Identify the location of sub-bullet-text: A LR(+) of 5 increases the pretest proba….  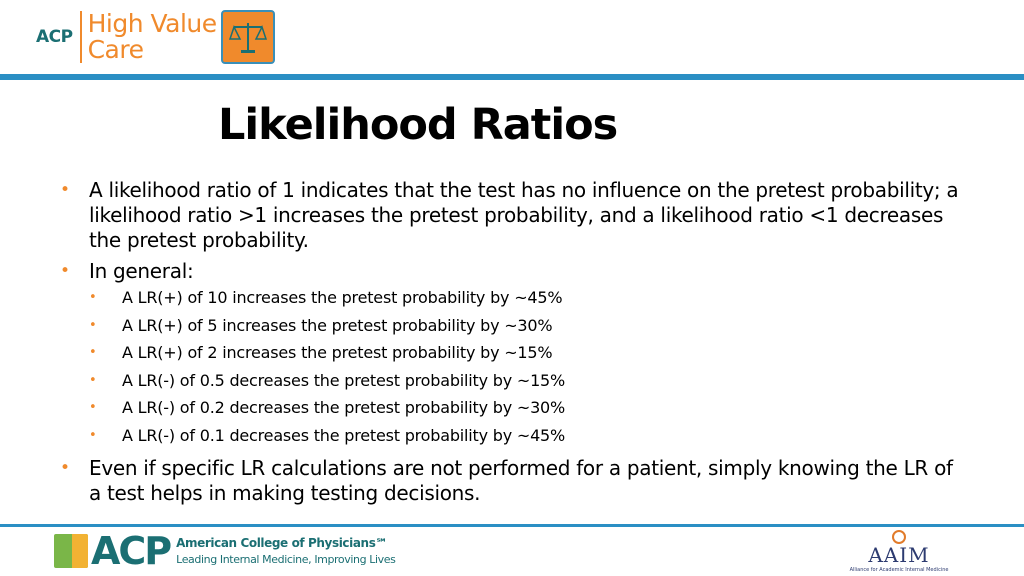
(337, 325).